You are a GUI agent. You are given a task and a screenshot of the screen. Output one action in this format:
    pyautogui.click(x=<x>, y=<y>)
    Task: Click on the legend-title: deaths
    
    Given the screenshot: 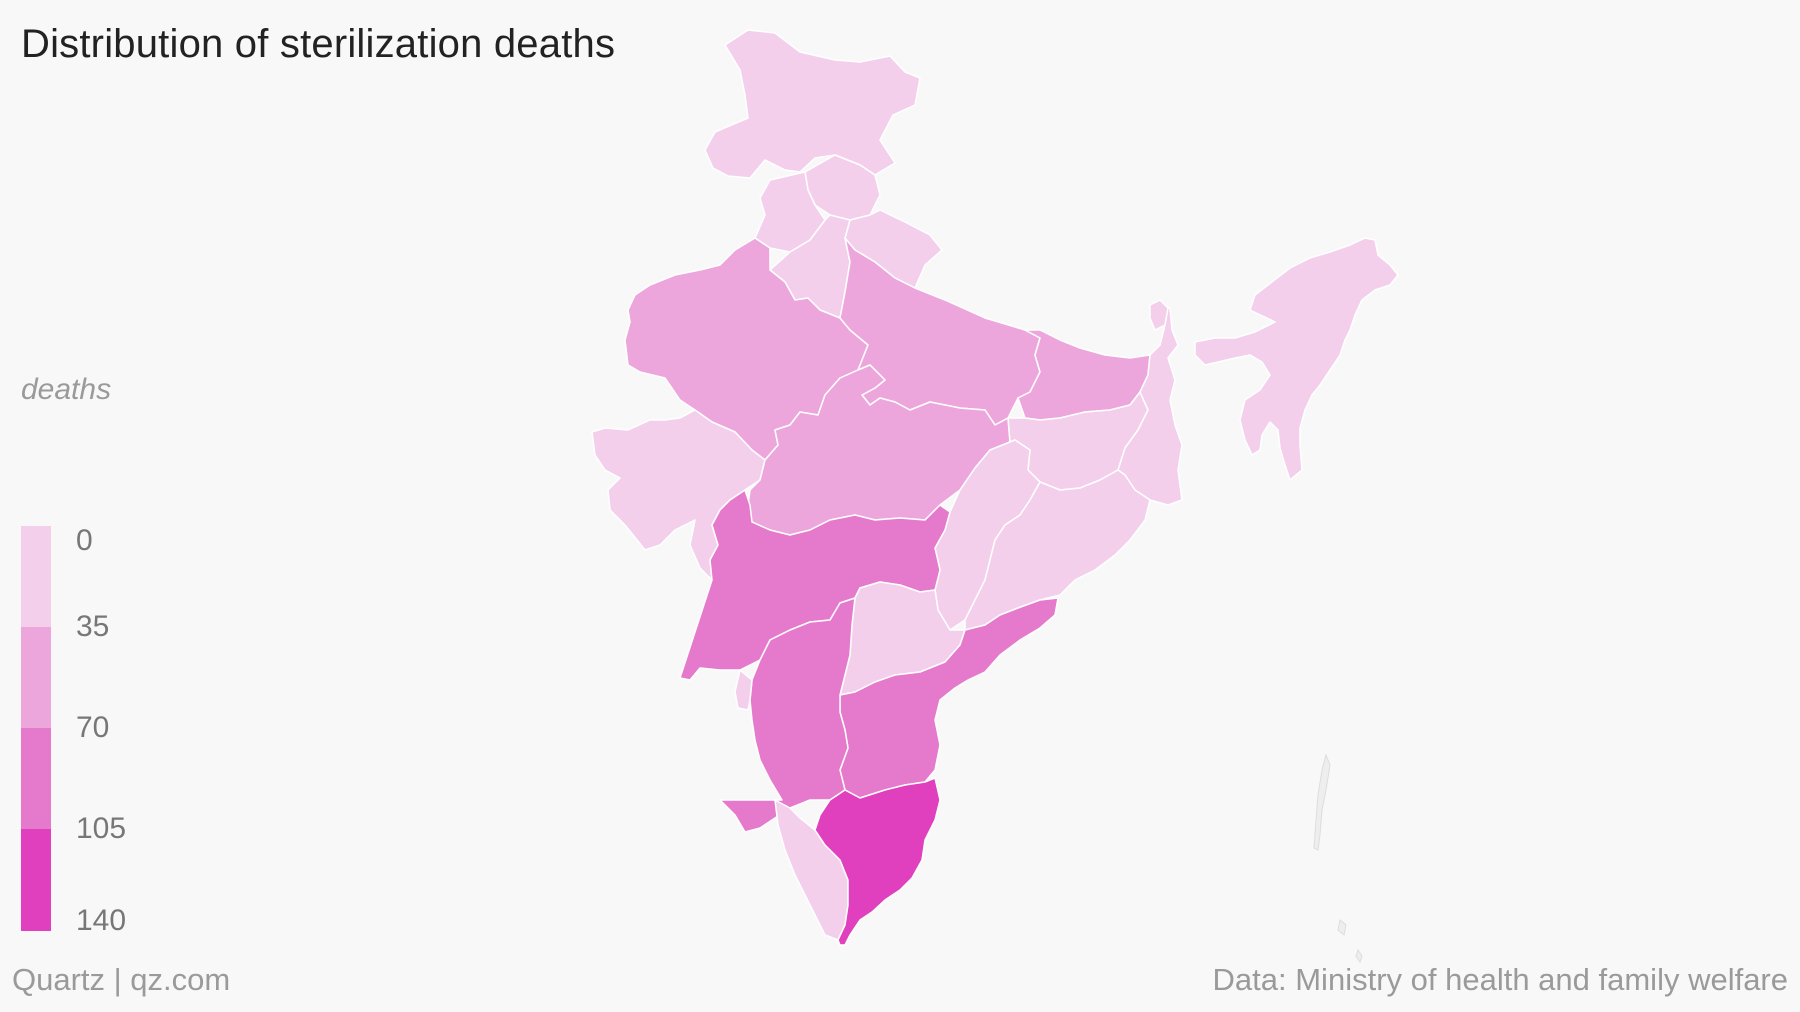 What is the action you would take?
    pyautogui.click(x=66, y=389)
    